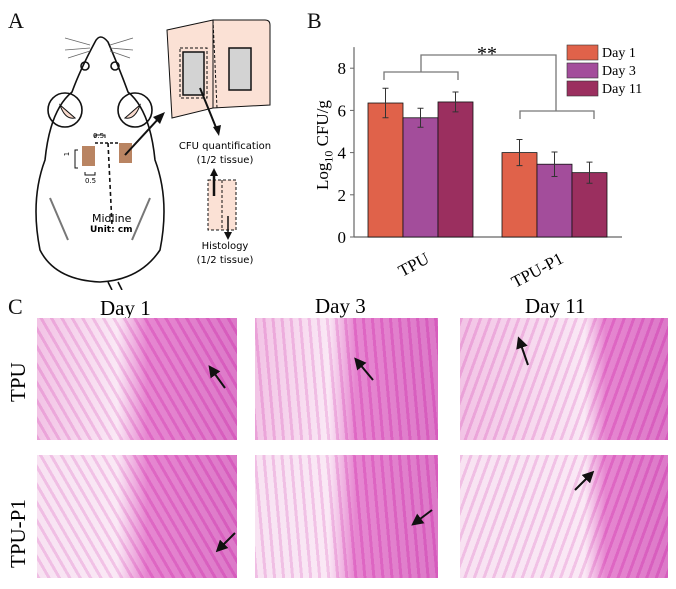 The height and width of the screenshot is (589, 676). What do you see at coordinates (342, 195) in the screenshot?
I see `y-tick-label: 2` at bounding box center [342, 195].